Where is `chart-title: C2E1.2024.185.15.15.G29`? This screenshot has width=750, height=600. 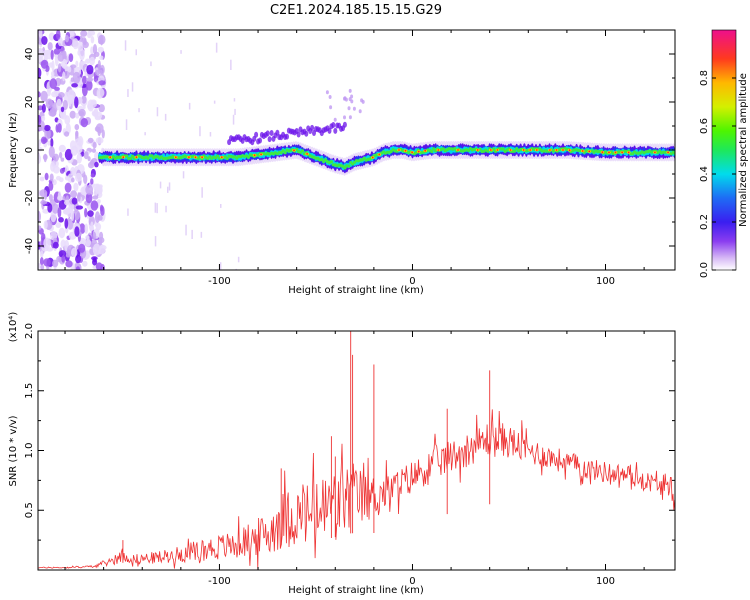
chart-title: C2E1.2024.185.15.15.G29 is located at coordinates (356, 10).